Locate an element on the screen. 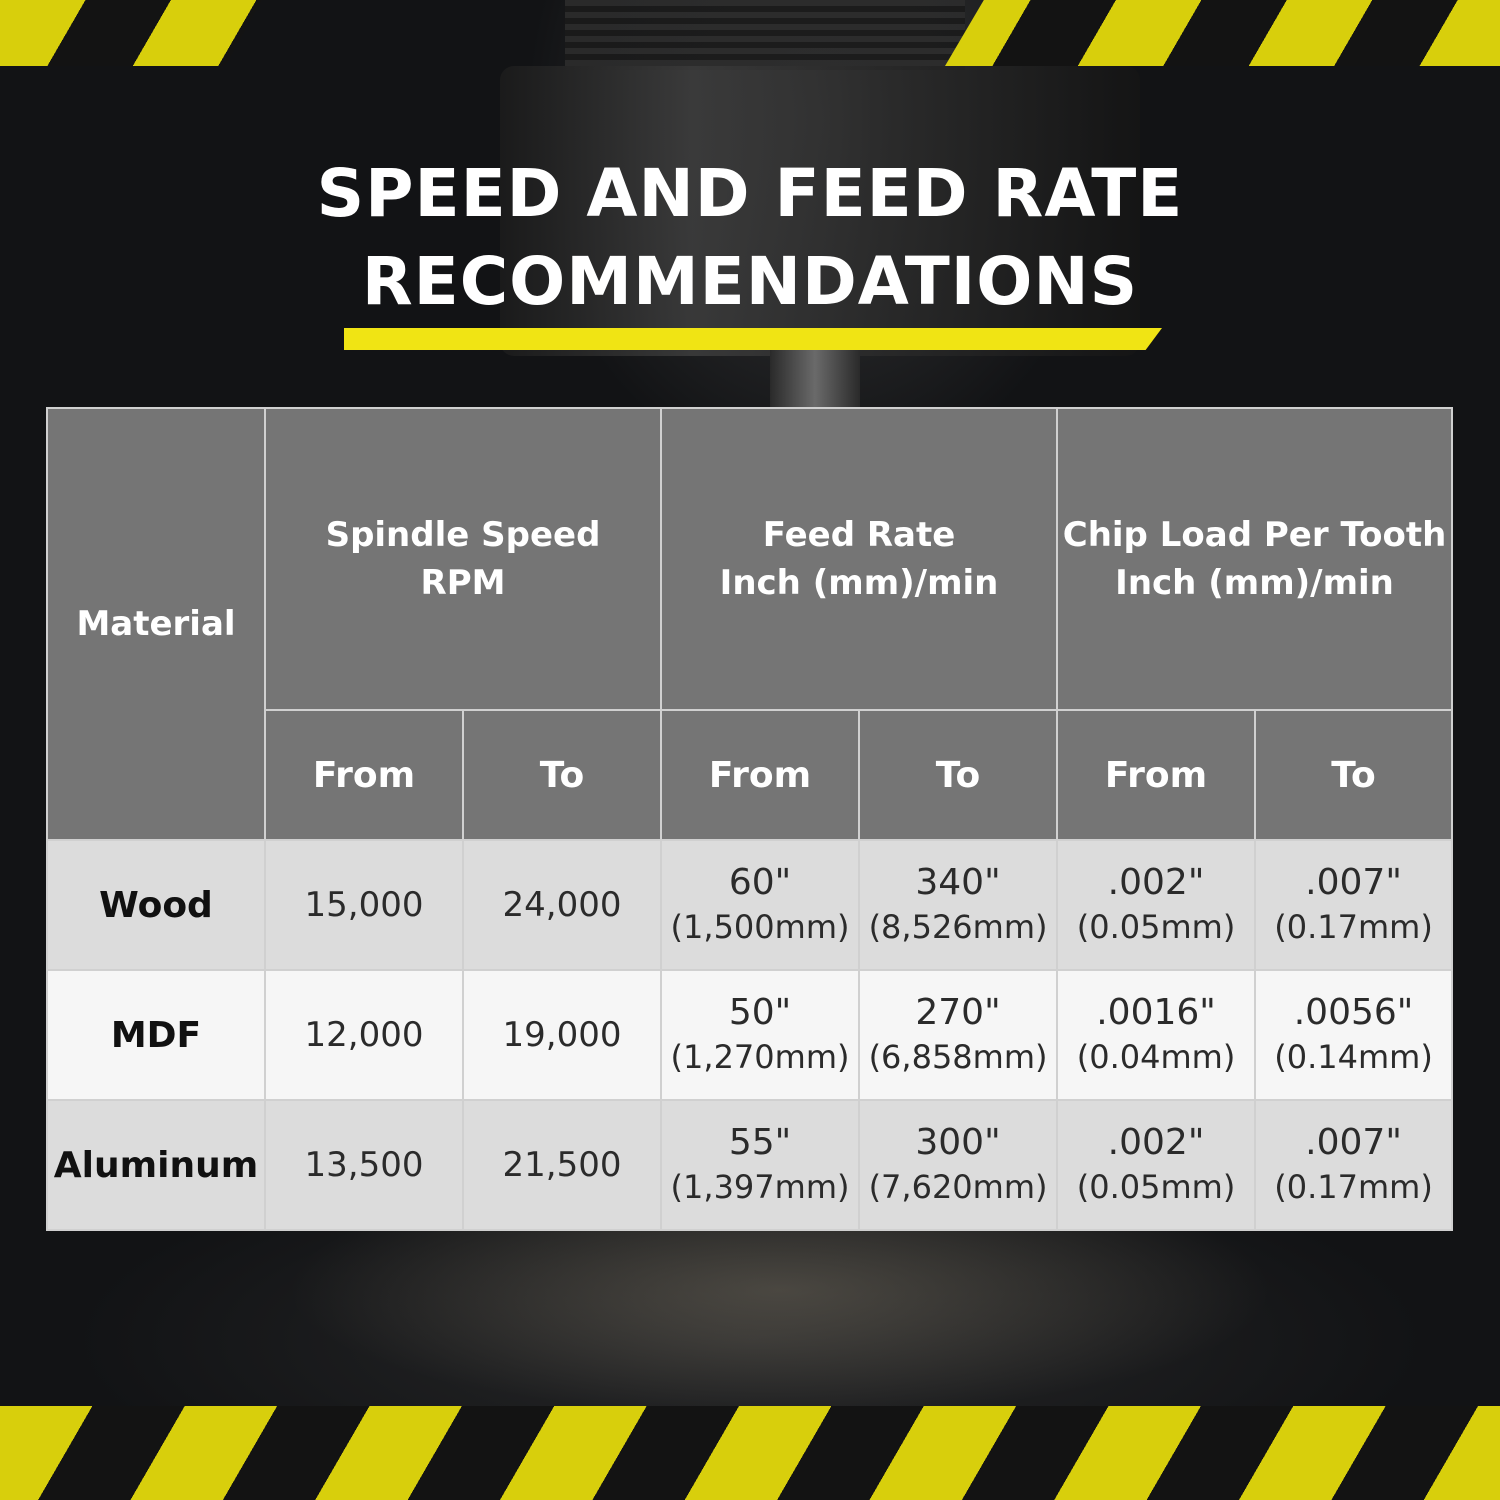 The width and height of the screenshot is (1500, 1500). feed-from-cell: 60" (1,500mm) is located at coordinates (760, 905).